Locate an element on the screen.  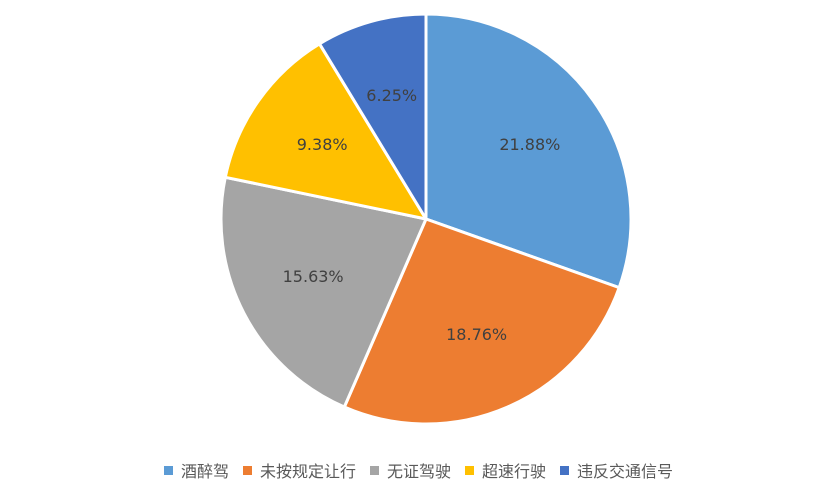
data-label-2: 15.63% is located at coordinates (313, 276).